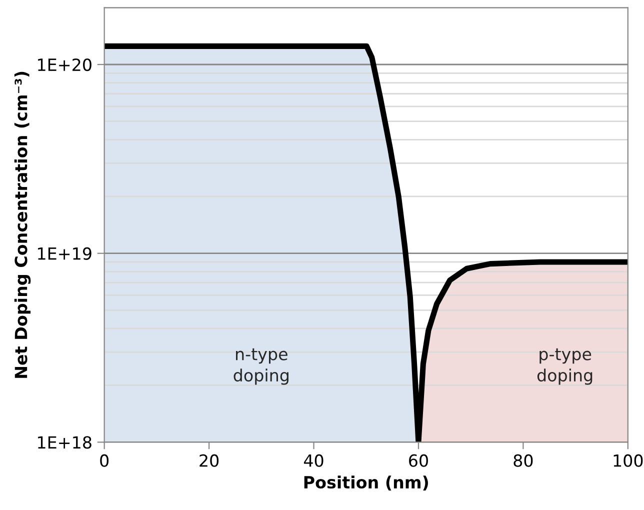  I want to click on y-tick-label: 1E+18, so click(65, 442).